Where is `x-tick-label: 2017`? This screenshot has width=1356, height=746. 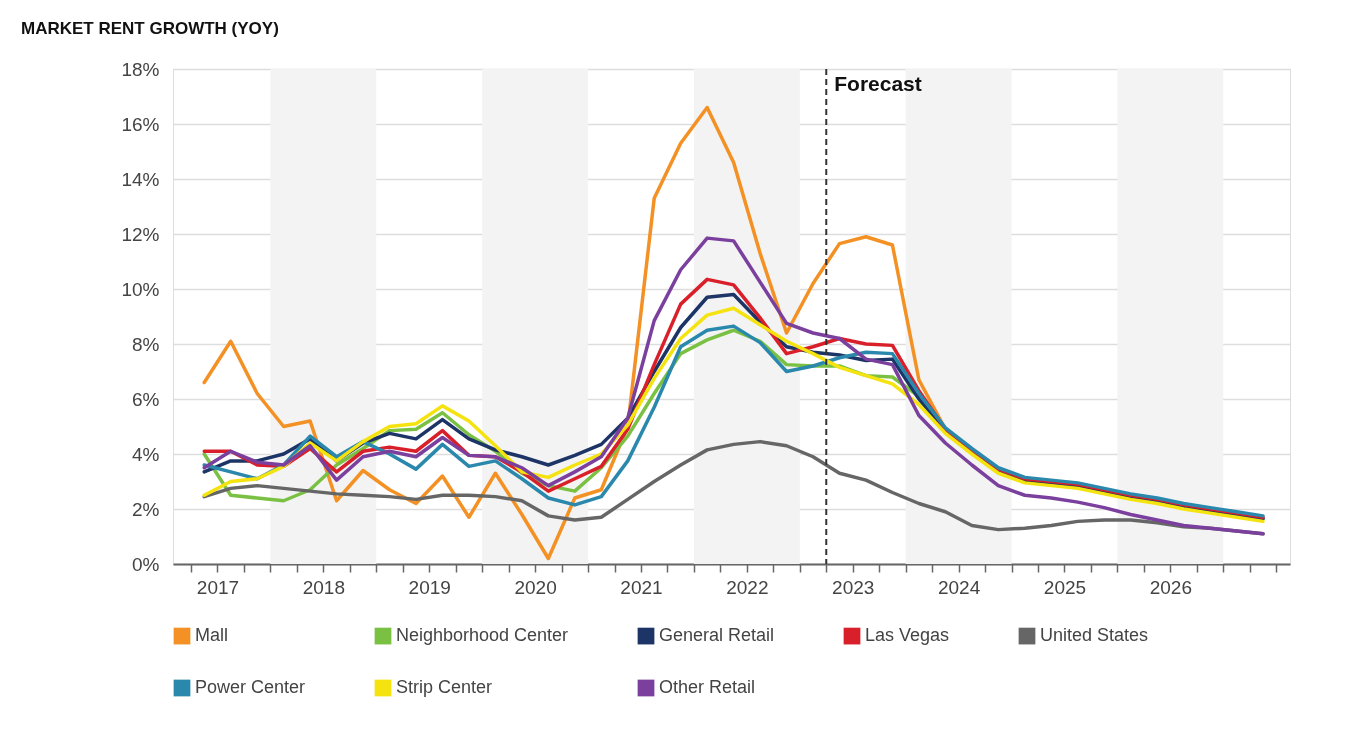 x-tick-label: 2017 is located at coordinates (218, 587).